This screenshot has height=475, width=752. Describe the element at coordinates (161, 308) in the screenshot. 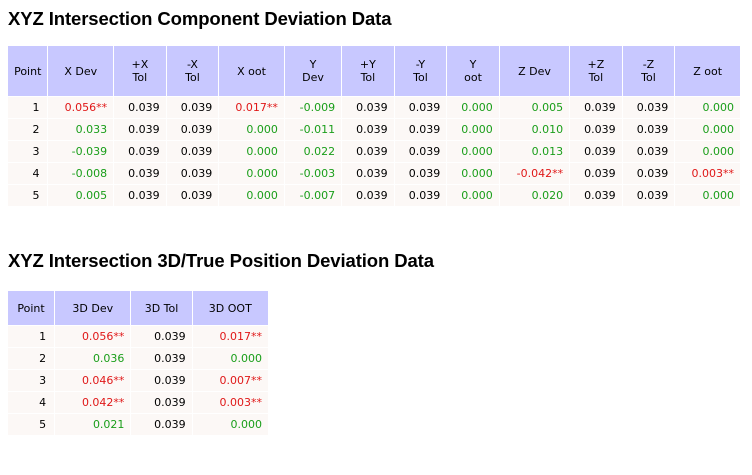

I see `column-header: 3D Tol` at that location.